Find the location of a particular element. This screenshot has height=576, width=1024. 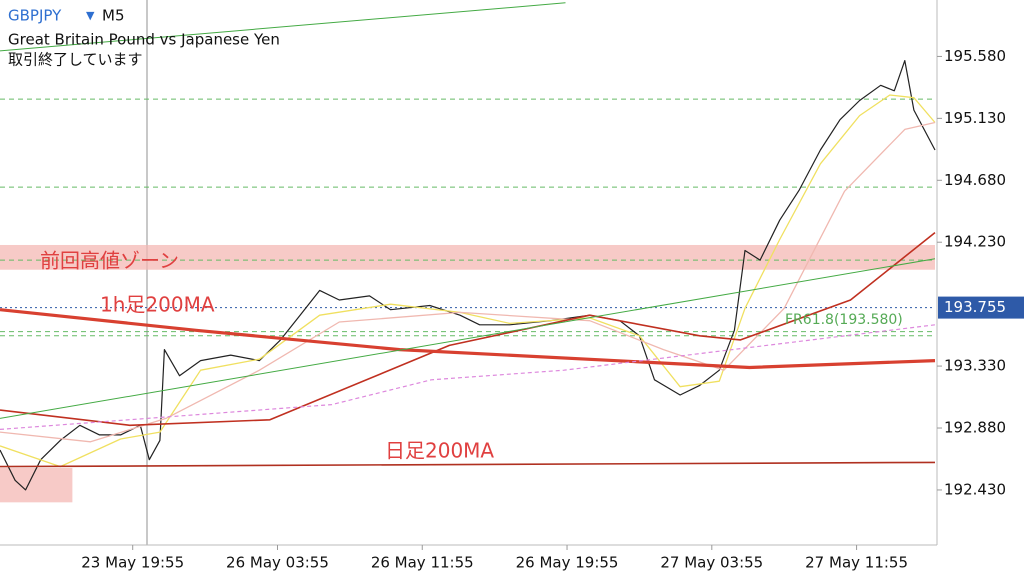

y-tick-label: 194.680 is located at coordinates (975, 180).